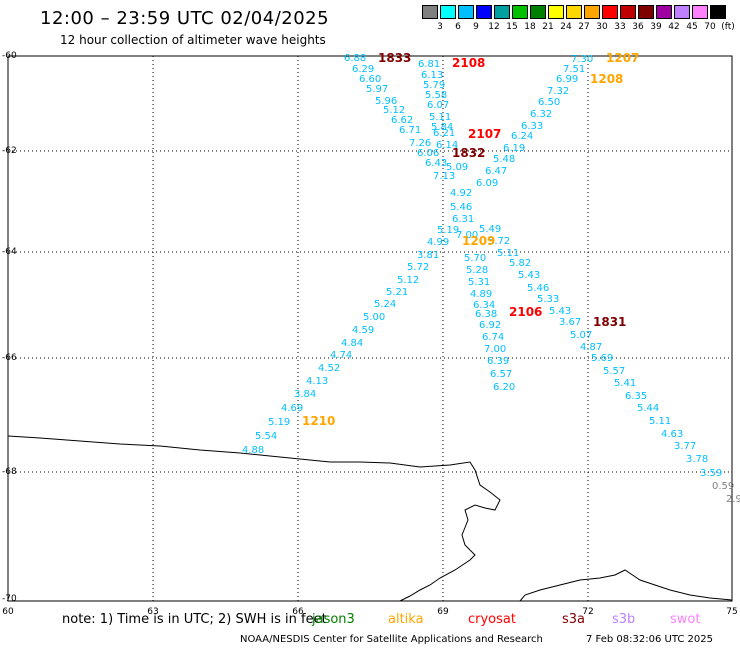  I want to click on colorbar-tick-label: 30, so click(602, 27).